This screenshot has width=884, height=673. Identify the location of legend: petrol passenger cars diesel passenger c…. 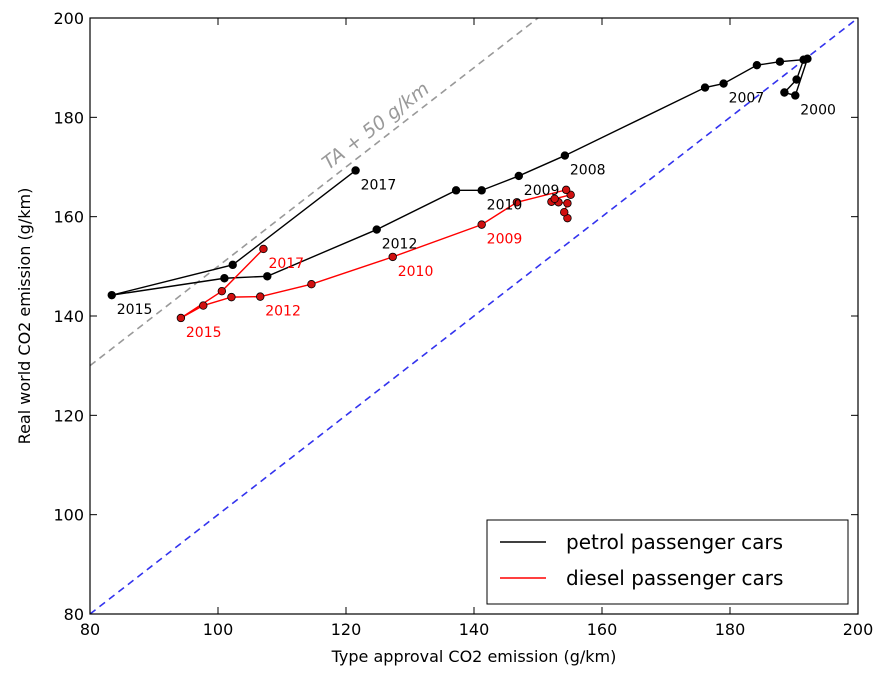
(667, 562).